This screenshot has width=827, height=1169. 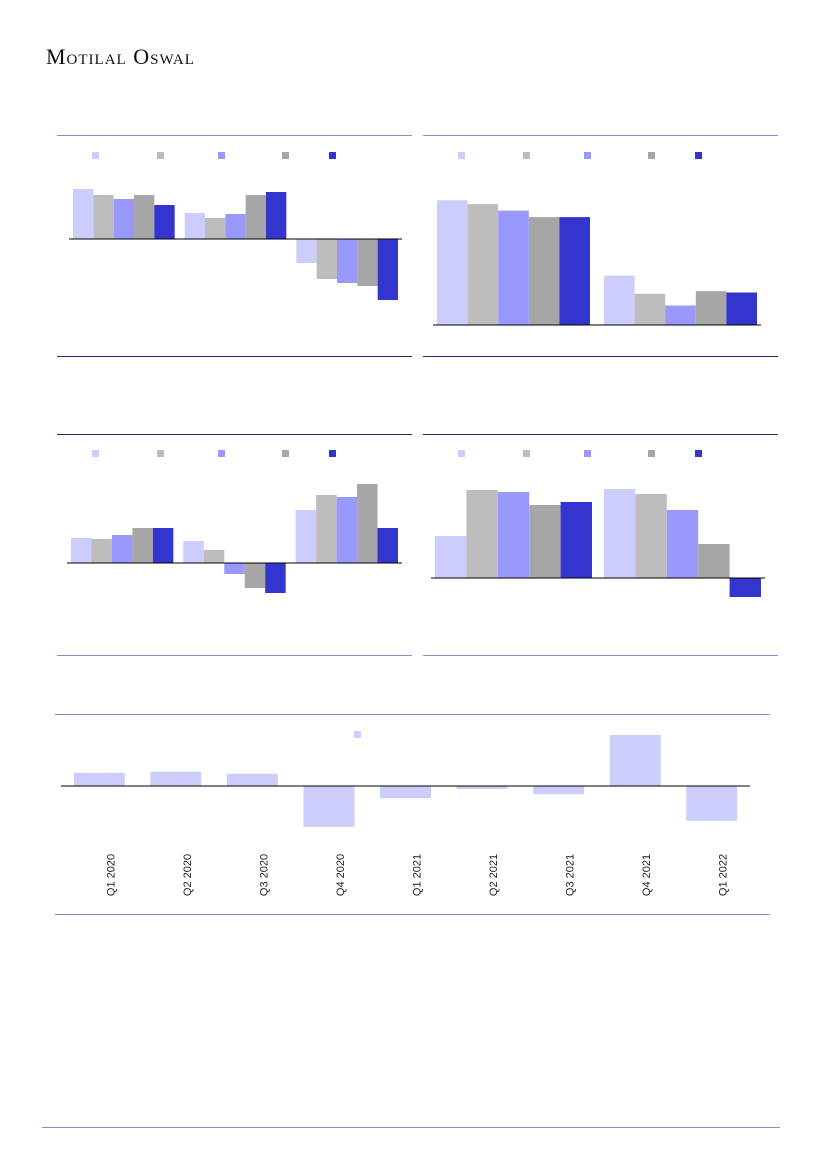 What do you see at coordinates (600, 434) in the screenshot?
I see `rule-mid2-right` at bounding box center [600, 434].